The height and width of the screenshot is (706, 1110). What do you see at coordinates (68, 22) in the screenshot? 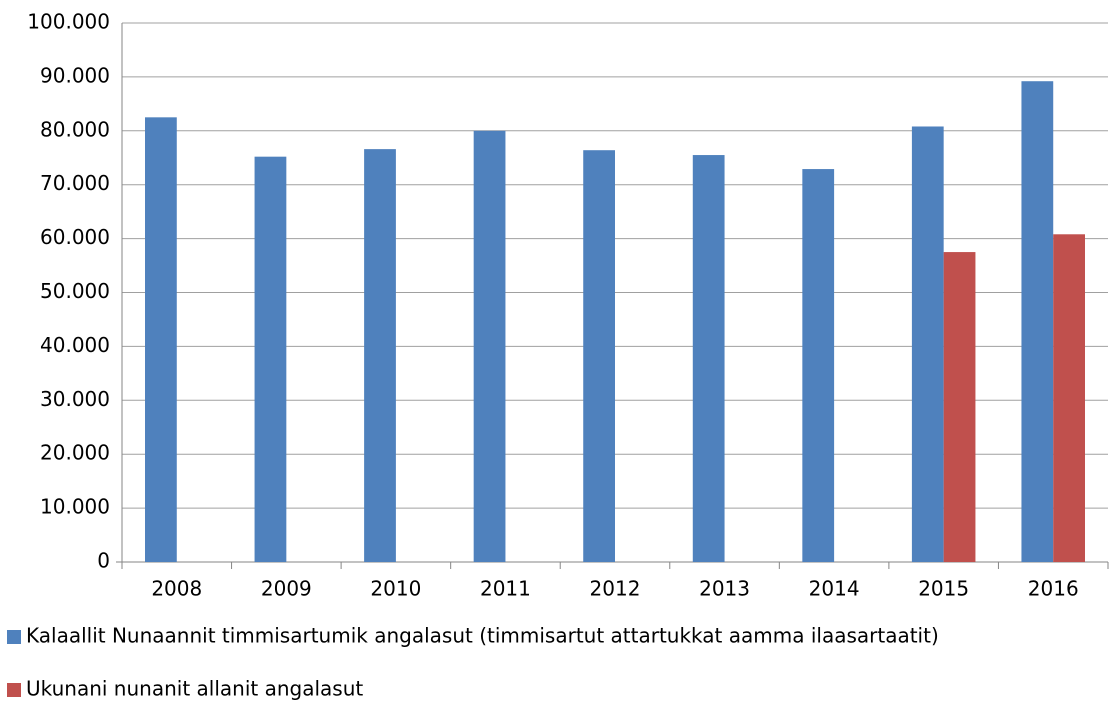
I see `y-tick-label: 100.000` at bounding box center [68, 22].